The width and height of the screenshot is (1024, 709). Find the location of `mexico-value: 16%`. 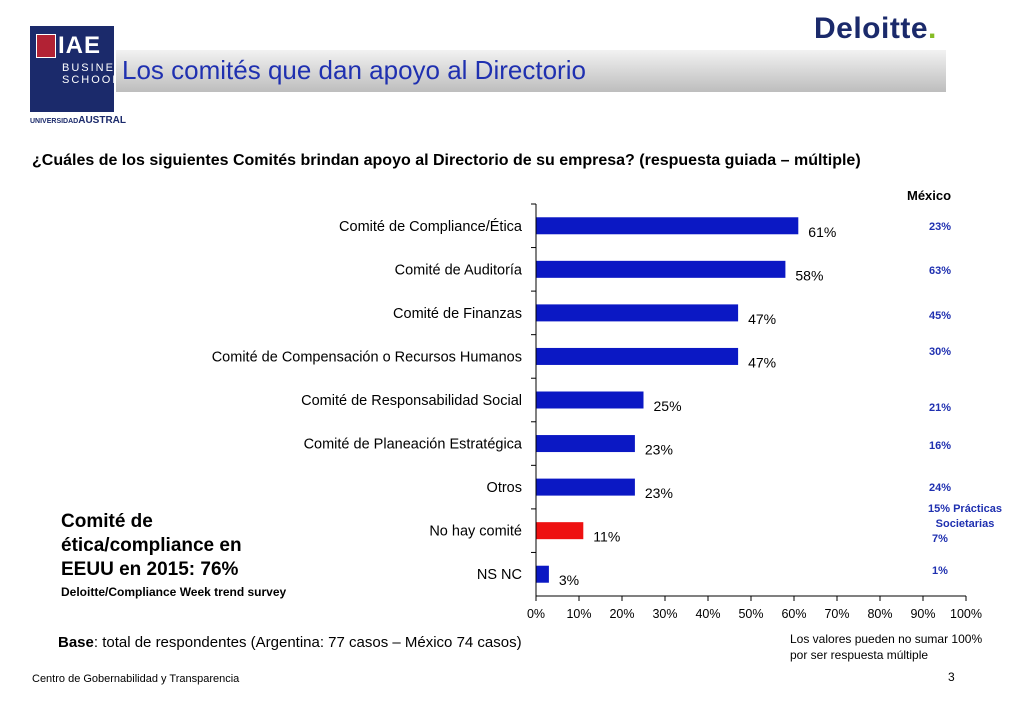

mexico-value: 16% is located at coordinates (940, 446).